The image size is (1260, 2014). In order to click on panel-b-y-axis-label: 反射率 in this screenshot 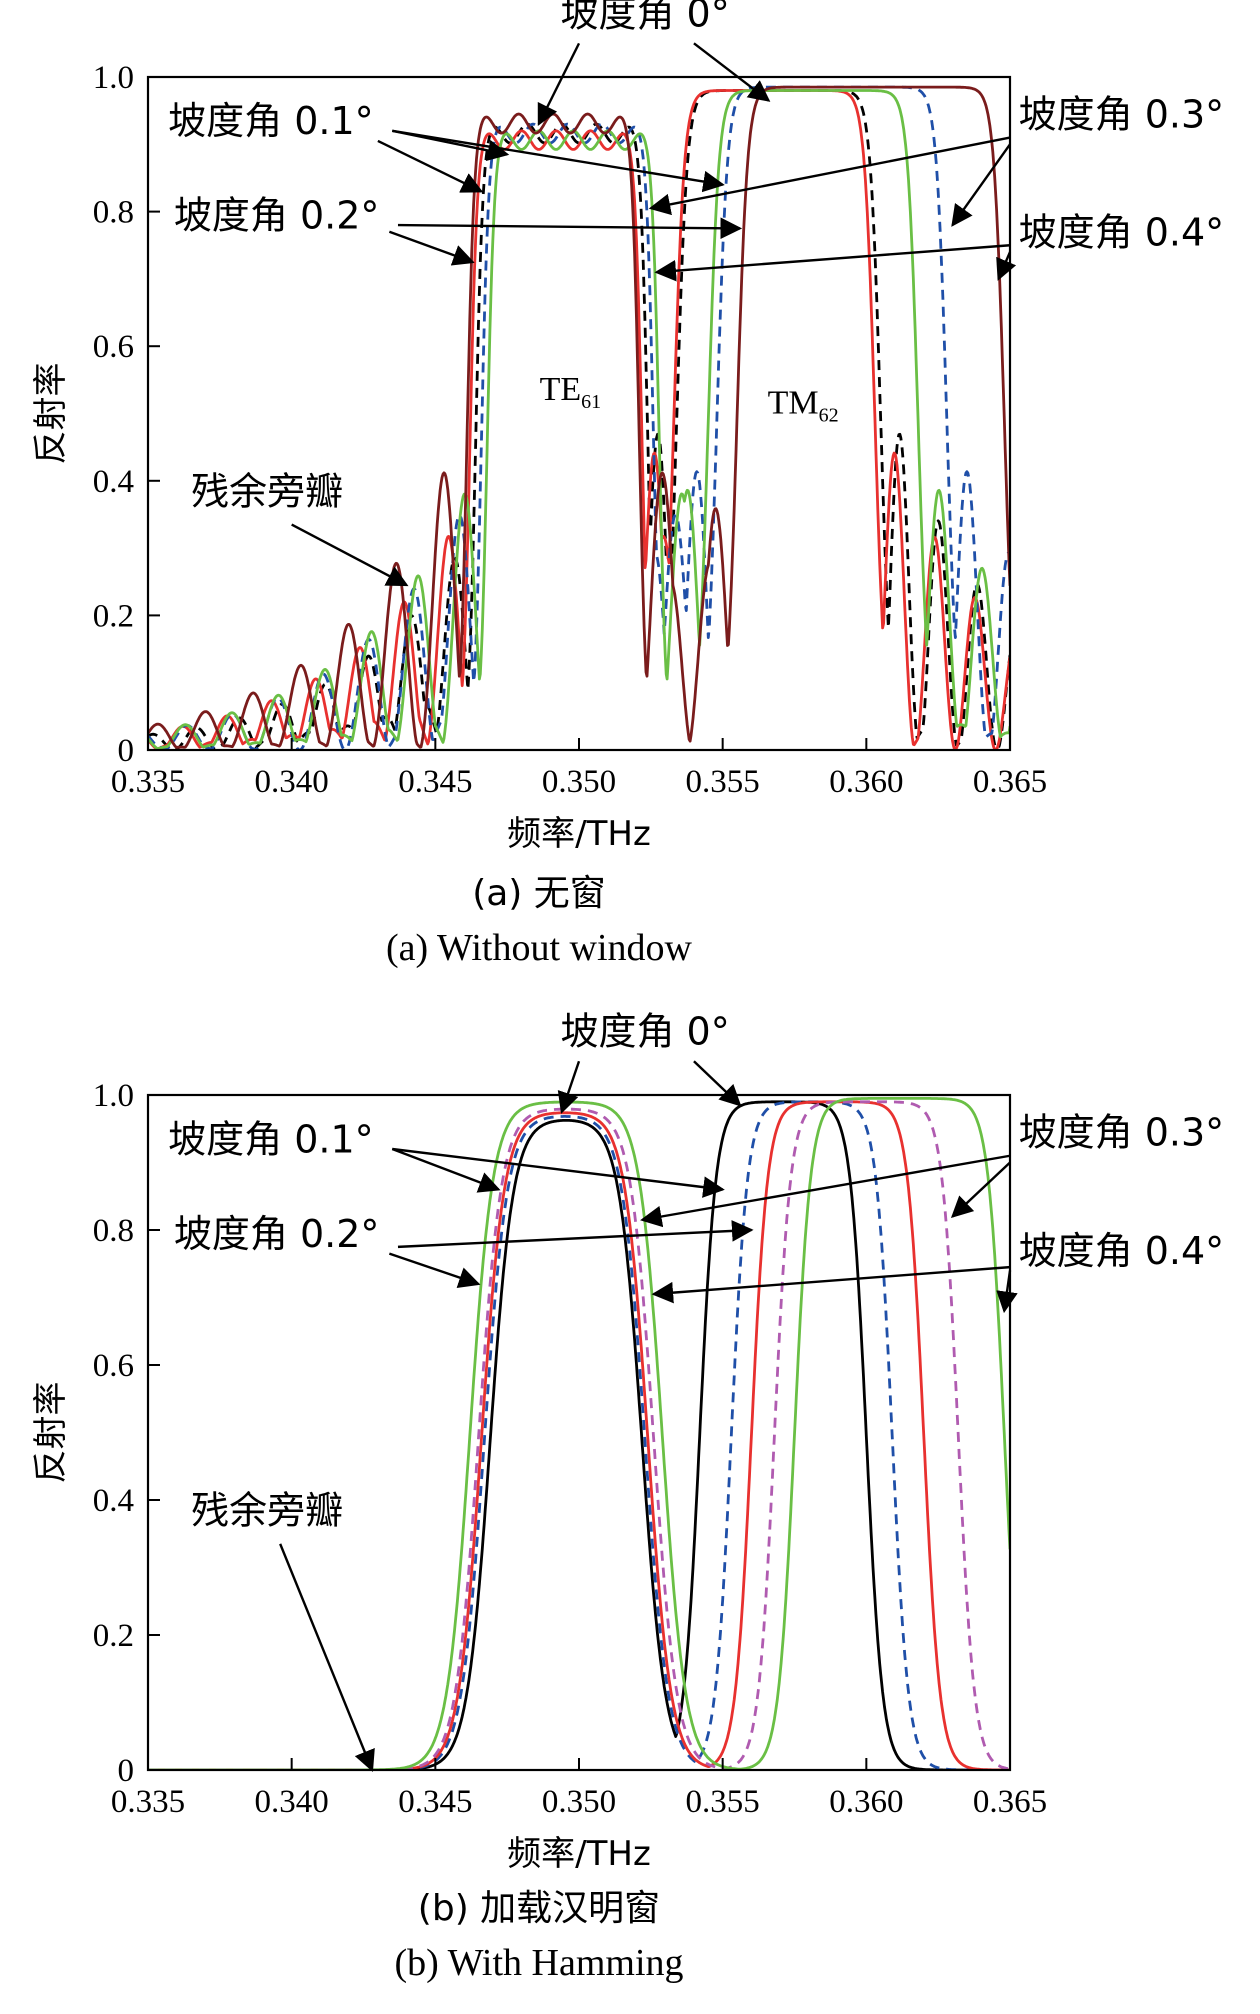, I will do `click(51, 1433)`.